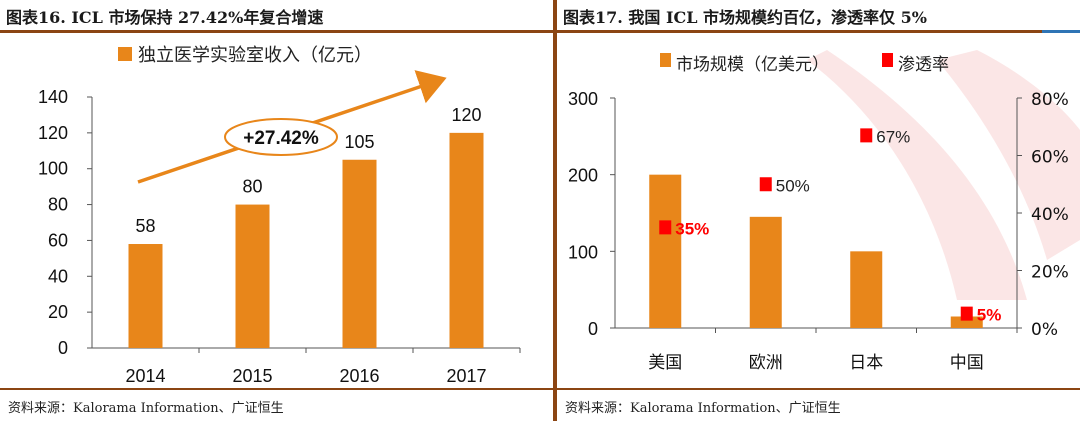 This screenshot has width=1080, height=421. What do you see at coordinates (359, 376) in the screenshot?
I see `x-tick-label: 2016` at bounding box center [359, 376].